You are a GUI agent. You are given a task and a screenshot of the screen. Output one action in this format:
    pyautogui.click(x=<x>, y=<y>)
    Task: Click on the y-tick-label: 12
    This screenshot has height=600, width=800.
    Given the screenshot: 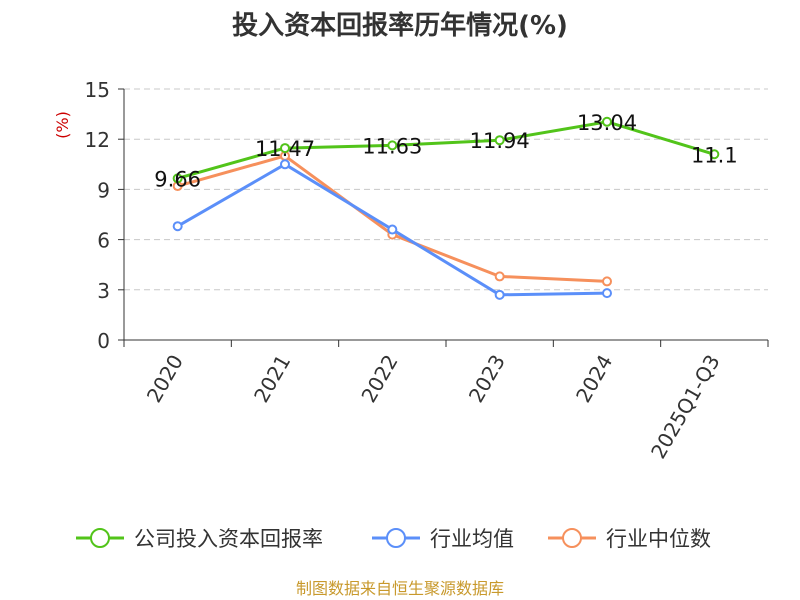 What is the action you would take?
    pyautogui.click(x=97, y=140)
    